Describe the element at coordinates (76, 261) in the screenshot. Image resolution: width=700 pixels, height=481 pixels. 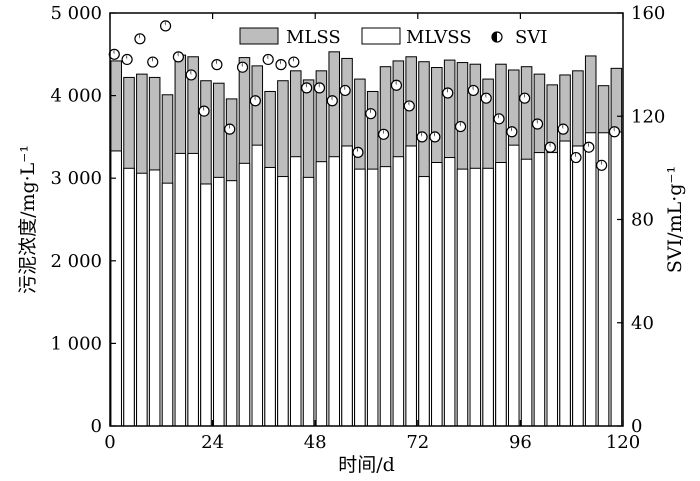
I see `y-tick-label: 2 000` at that location.